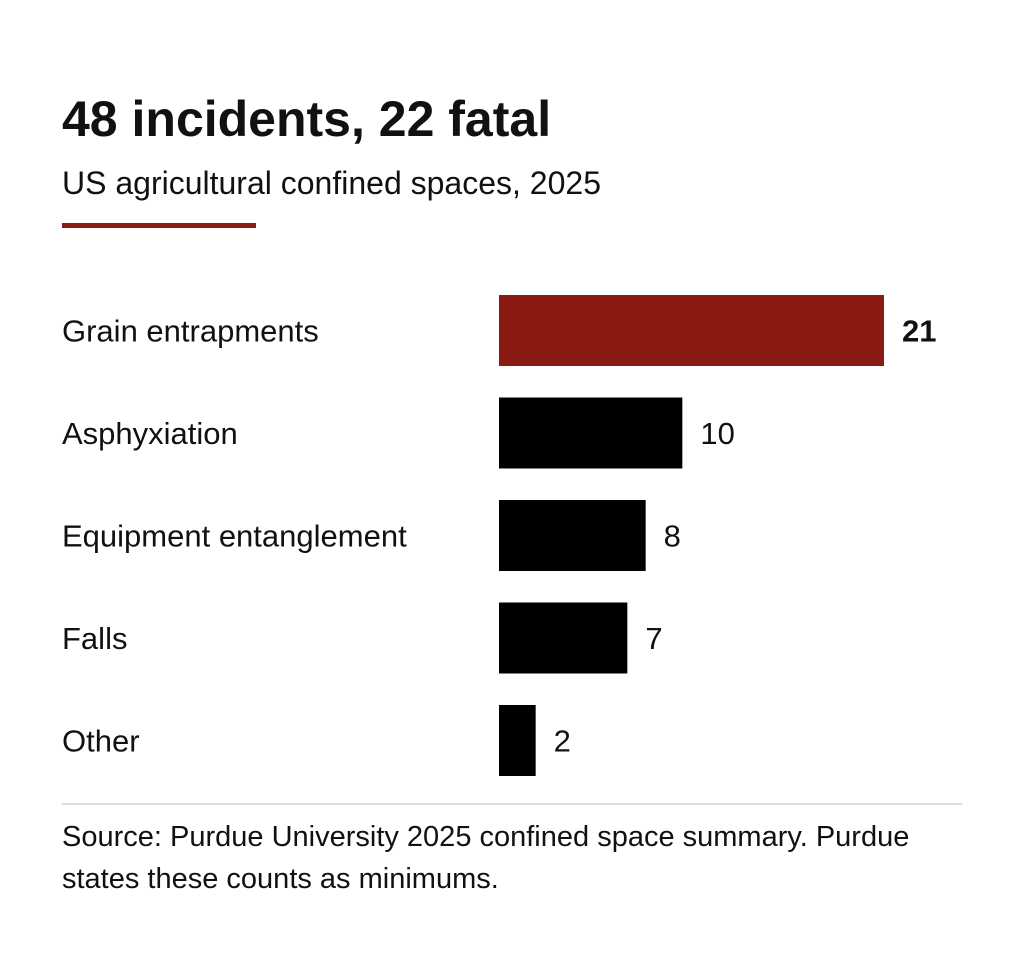 This screenshot has width=1024, height=961. Describe the element at coordinates (94, 638) in the screenshot. I see `category-label: Falls` at that location.